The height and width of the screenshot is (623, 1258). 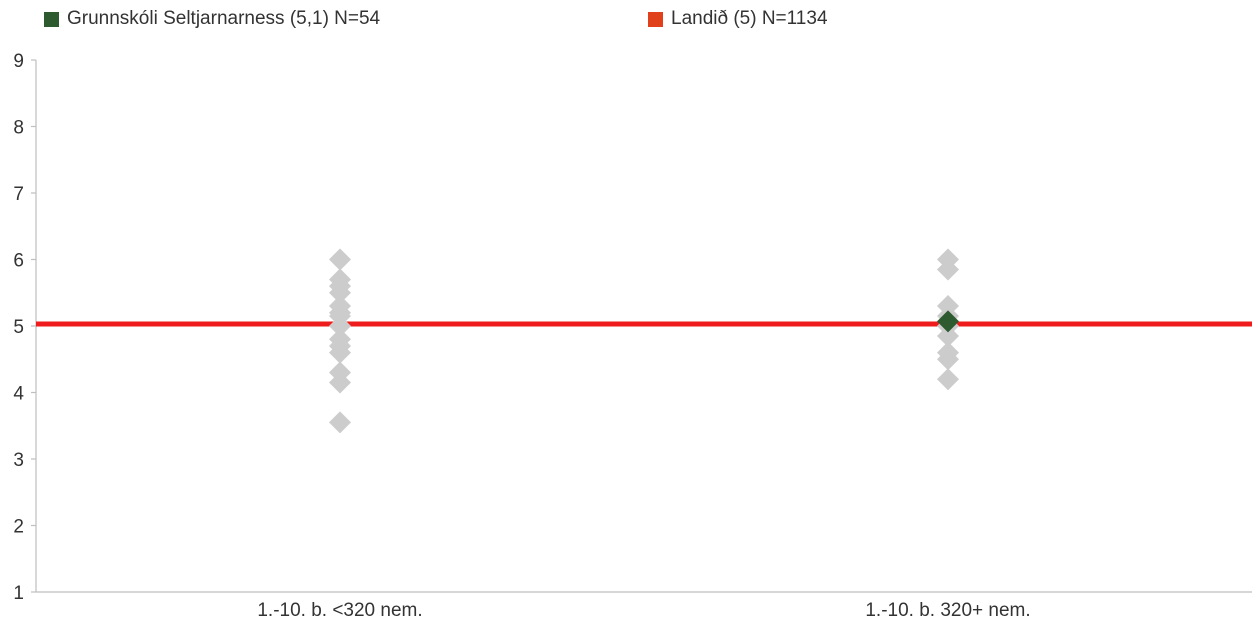 I want to click on legend-swatch-school, so click(x=51, y=19).